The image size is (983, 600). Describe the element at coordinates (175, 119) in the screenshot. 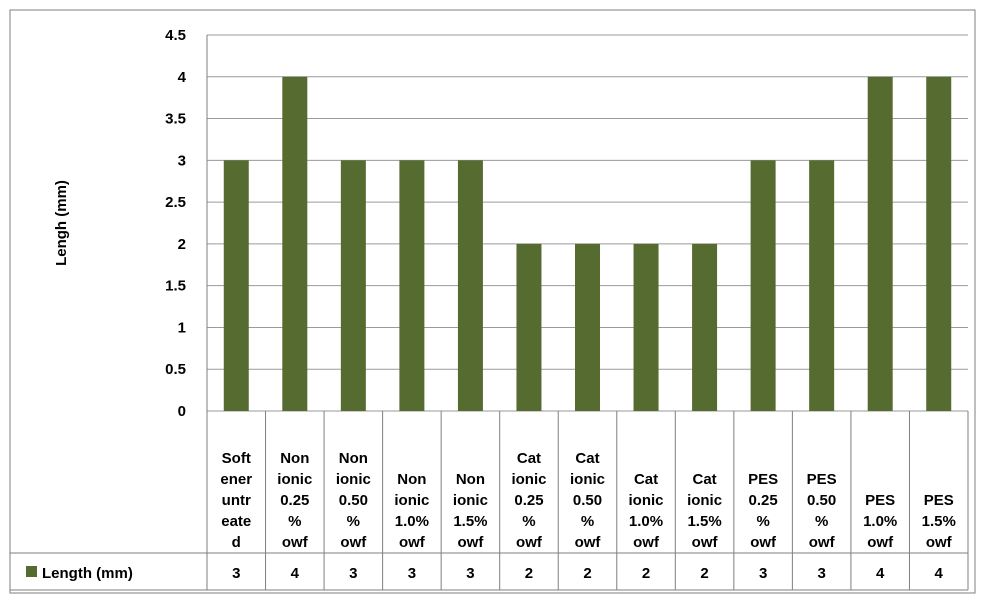

I see `y-tick-label: 3.5` at that location.